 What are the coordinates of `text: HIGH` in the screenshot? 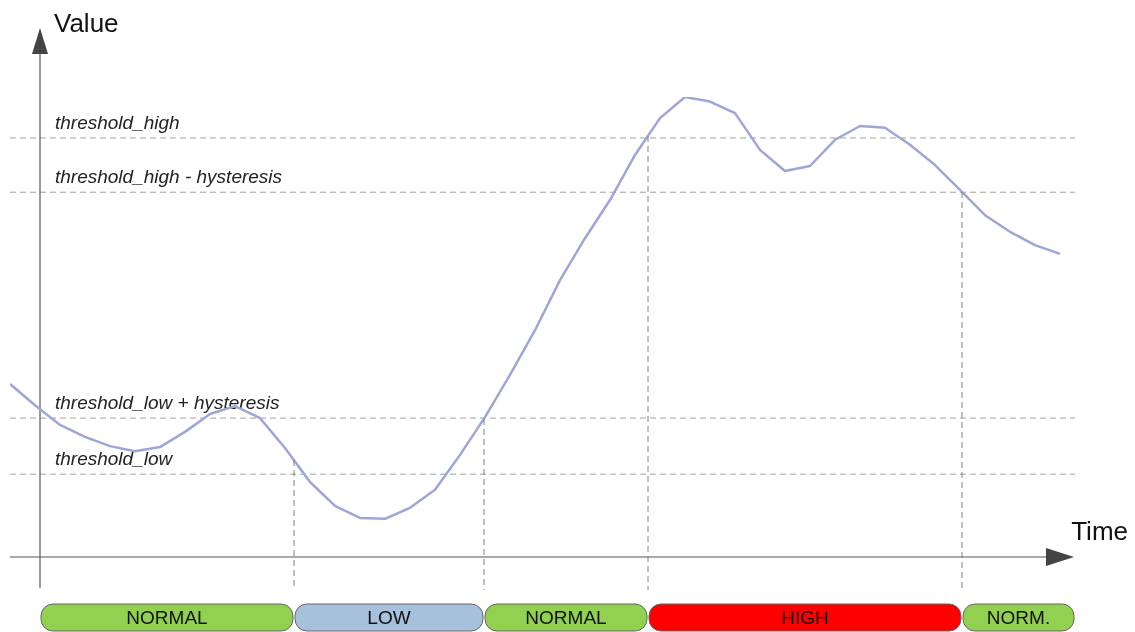 It's located at (805, 617).